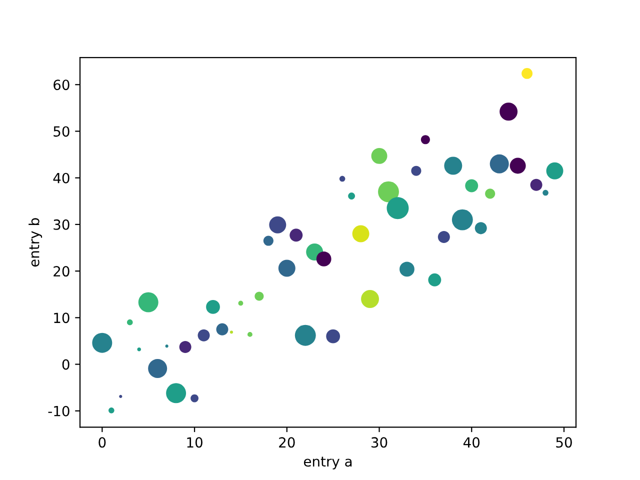 This screenshot has width=640, height=480. Describe the element at coordinates (66, 364) in the screenshot. I see `y-tick-label: 0` at that location.